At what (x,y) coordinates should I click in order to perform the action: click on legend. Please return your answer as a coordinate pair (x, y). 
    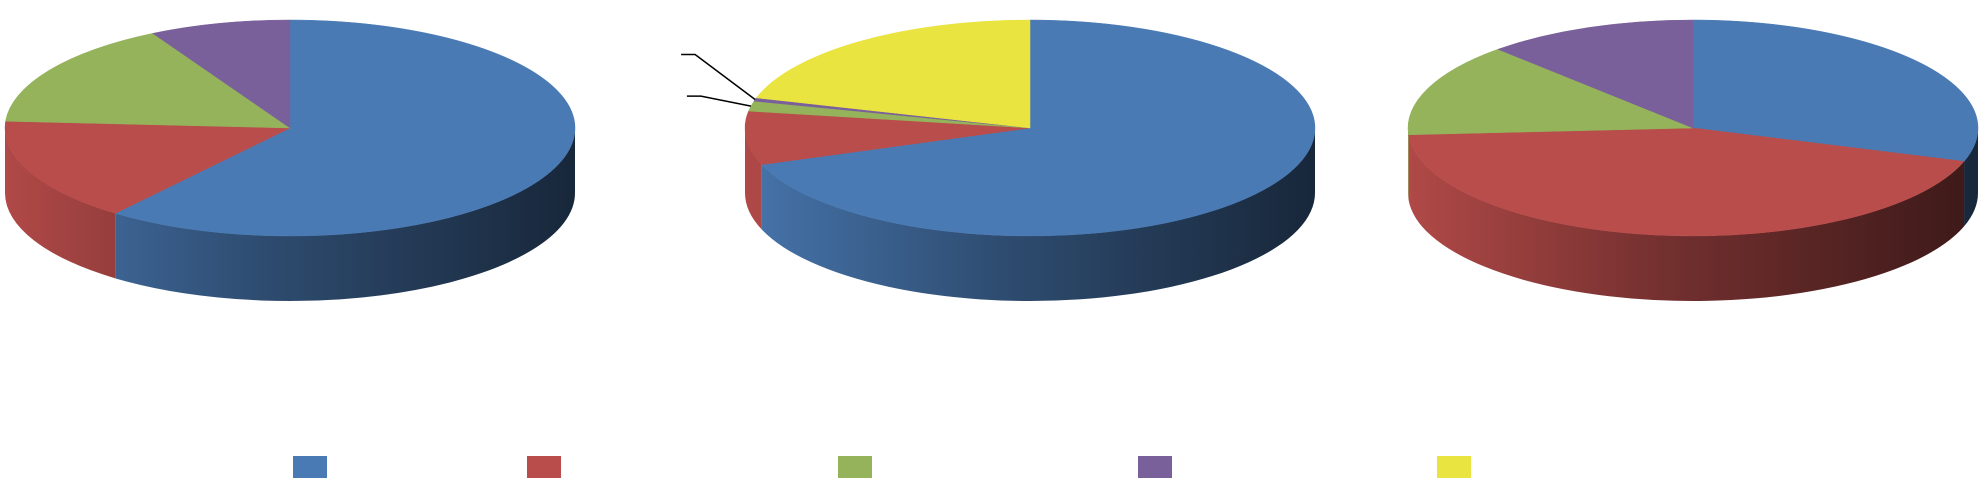
    Looking at the image, I should click on (882, 467).